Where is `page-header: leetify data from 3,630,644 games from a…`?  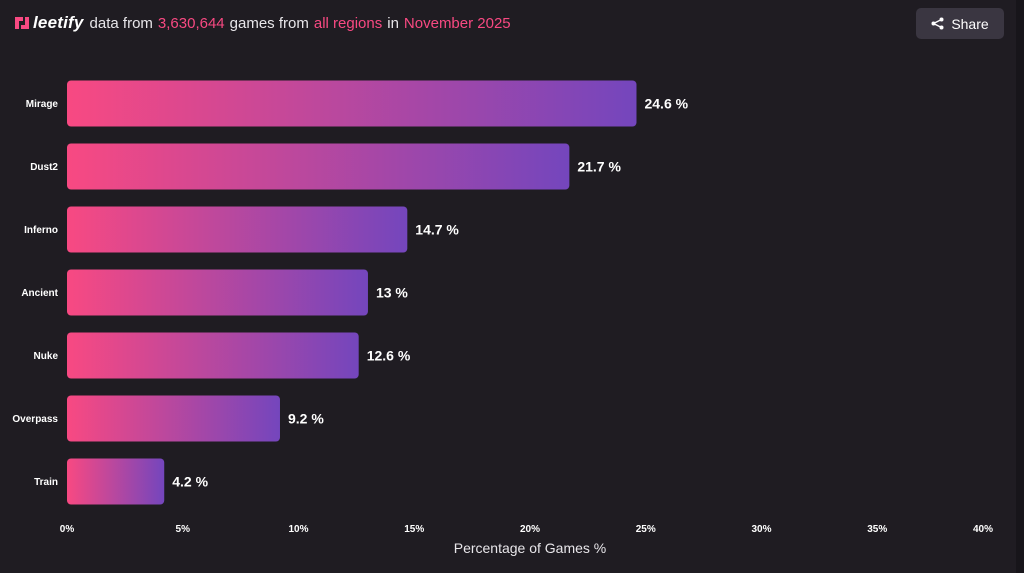 page-header: leetify data from 3,630,644 games from a… is located at coordinates (262, 23).